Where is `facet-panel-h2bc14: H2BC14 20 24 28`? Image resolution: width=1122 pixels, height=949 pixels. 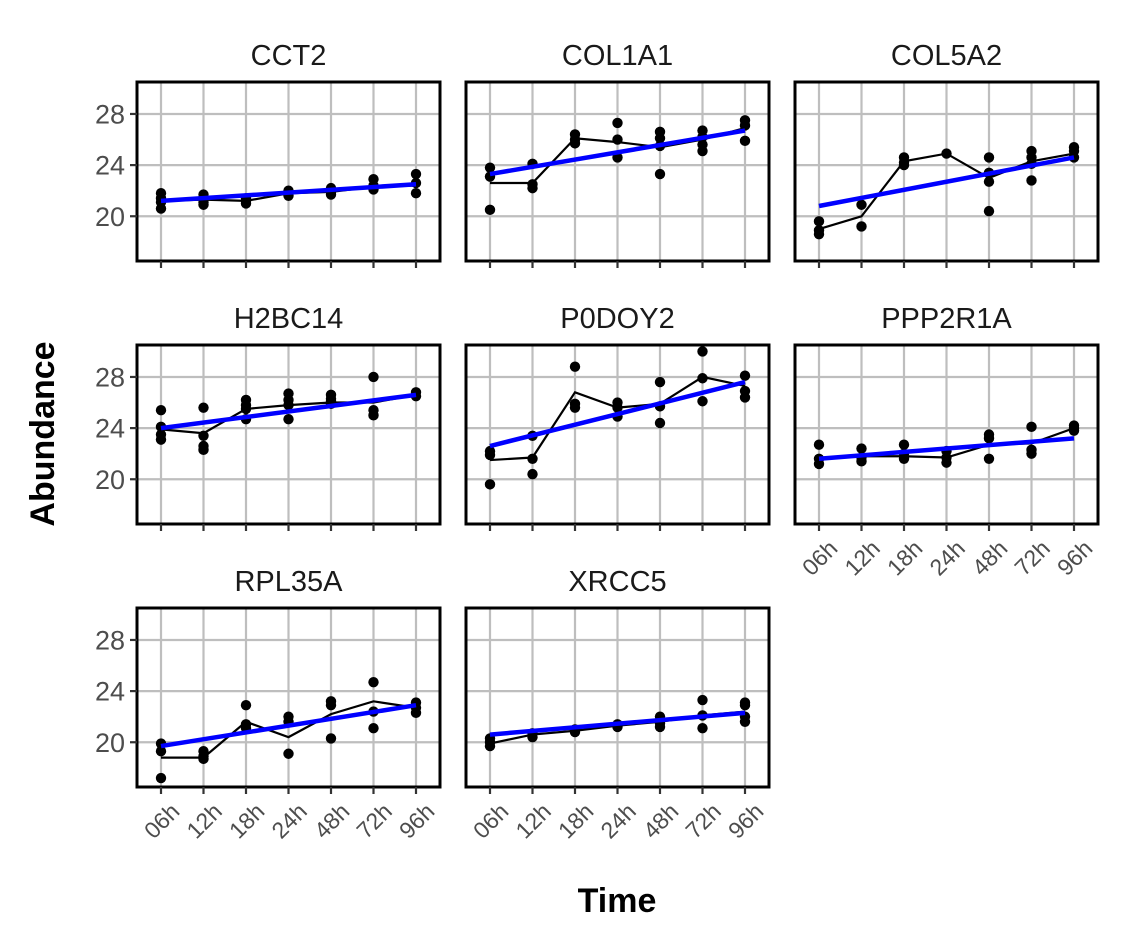 facet-panel-h2bc14: H2BC14 20 24 28 is located at coordinates (268, 417).